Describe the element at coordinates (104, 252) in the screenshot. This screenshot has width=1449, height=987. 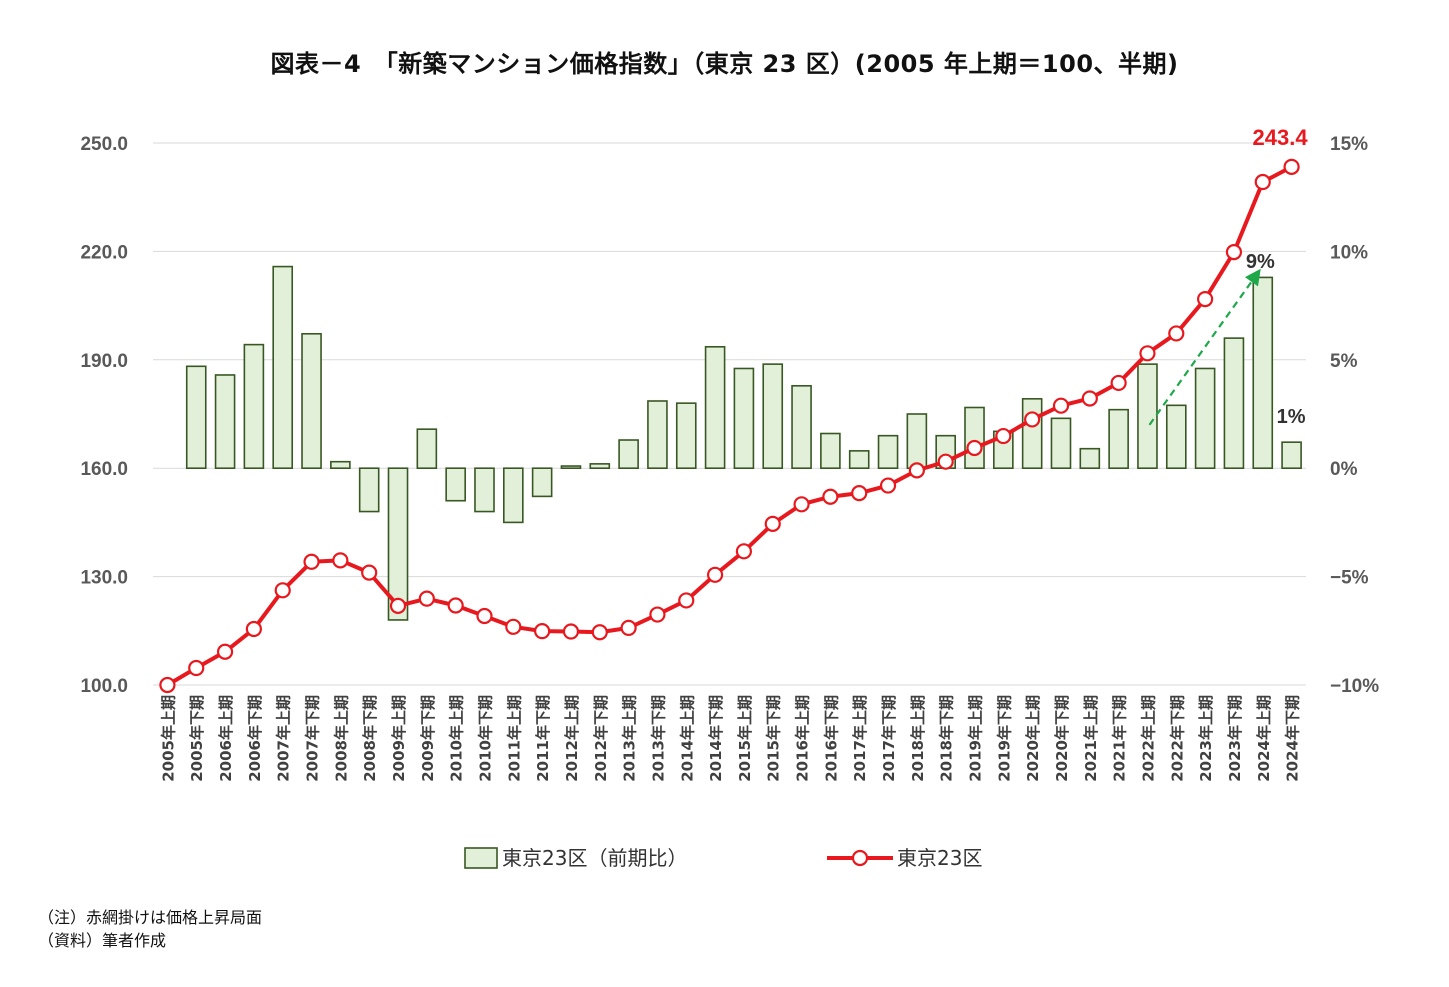
I see `y-left-tick-label: 220.0` at that location.